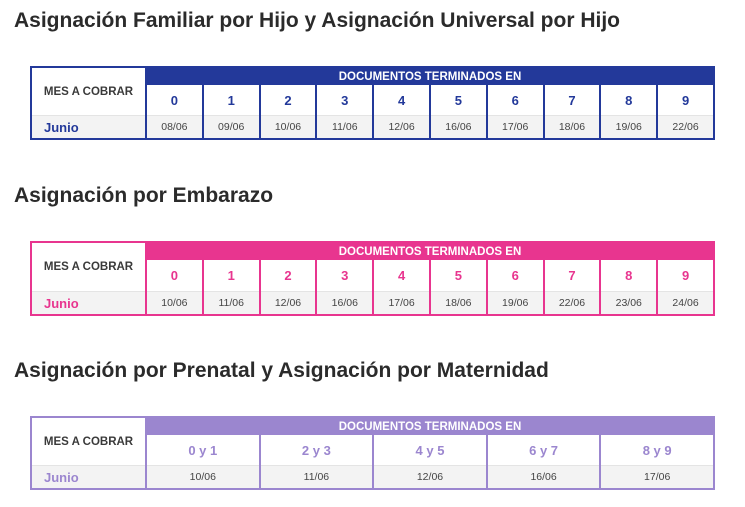 The height and width of the screenshot is (507, 745). I want to click on document-column: 8 19/06, so click(630, 111).